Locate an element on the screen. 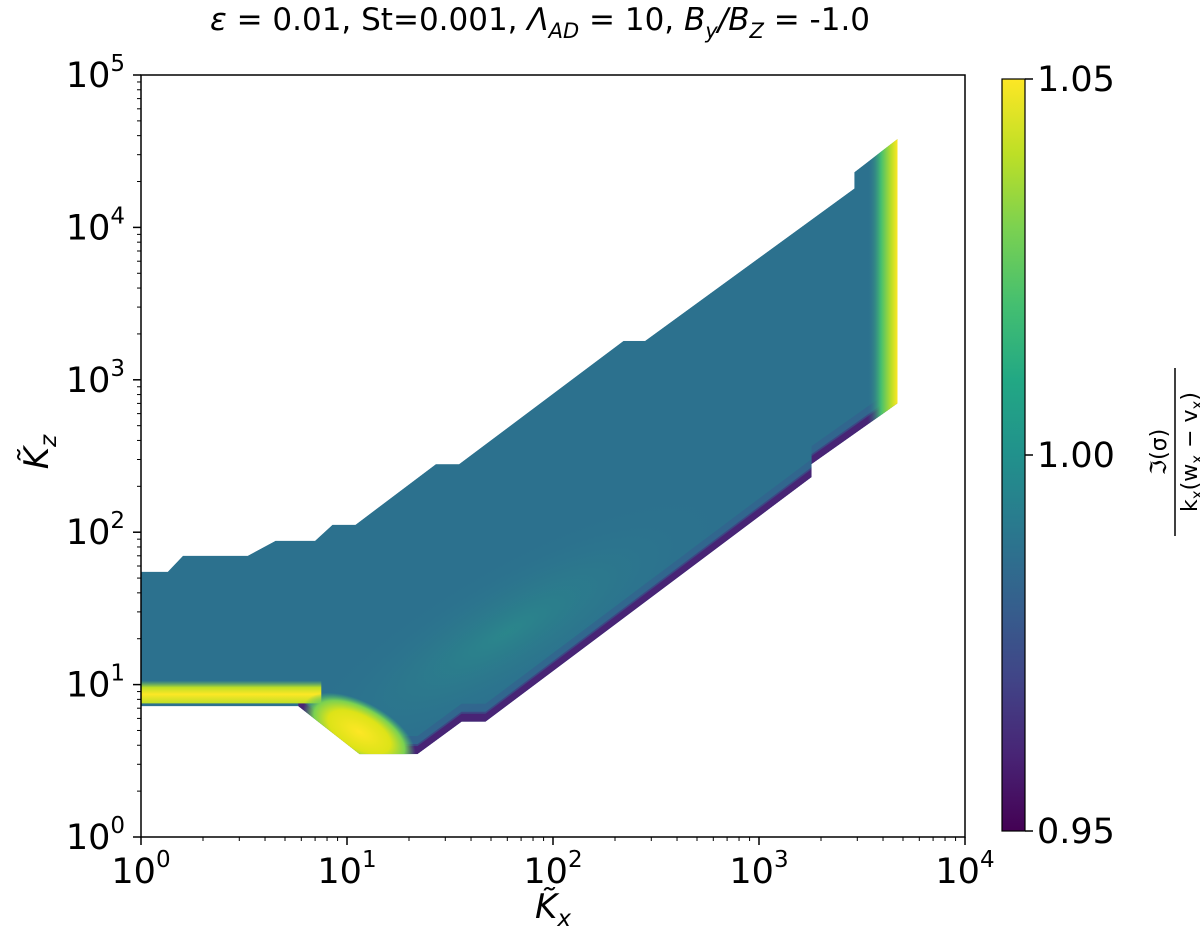 The height and width of the screenshot is (944, 1200). colorbar-ticks: 0.95 1.00 1.05 is located at coordinates (1070, 456).